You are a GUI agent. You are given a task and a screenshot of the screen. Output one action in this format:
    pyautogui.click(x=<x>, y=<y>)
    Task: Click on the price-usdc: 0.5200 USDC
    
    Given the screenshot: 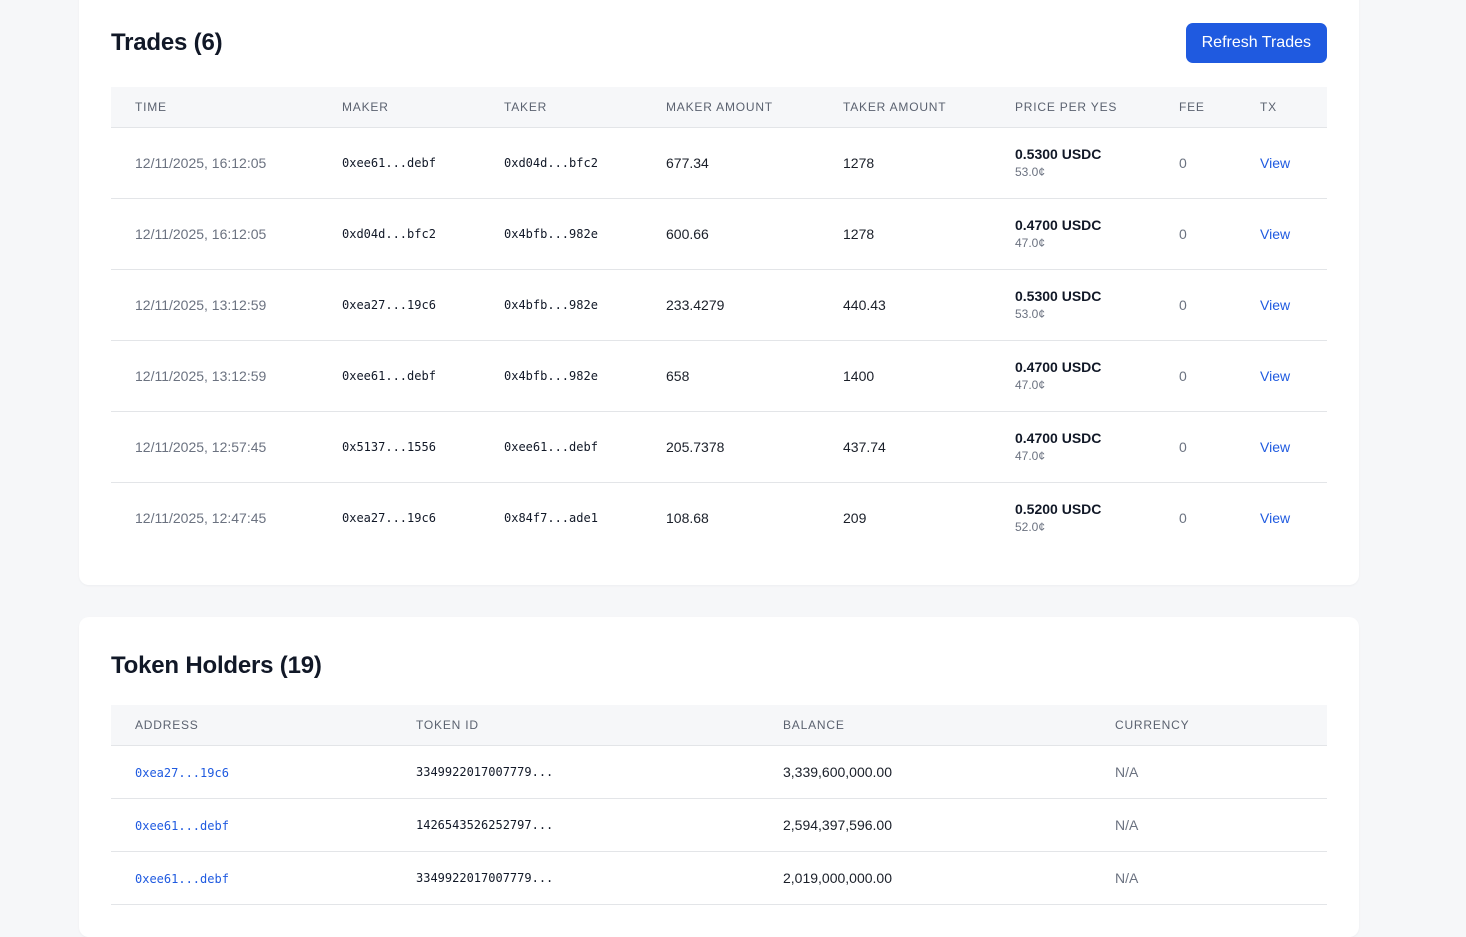 What is the action you would take?
    pyautogui.click(x=1058, y=508)
    